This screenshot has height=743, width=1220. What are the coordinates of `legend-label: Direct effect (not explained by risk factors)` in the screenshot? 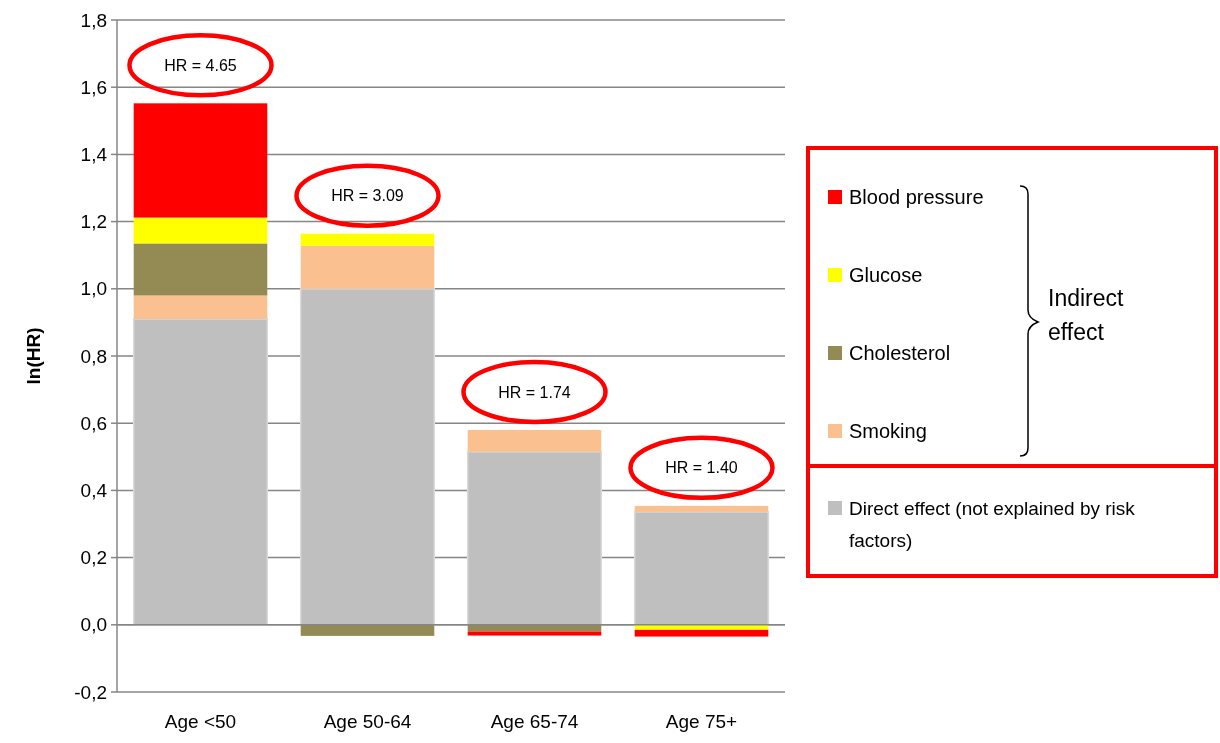 It's located at (992, 524).